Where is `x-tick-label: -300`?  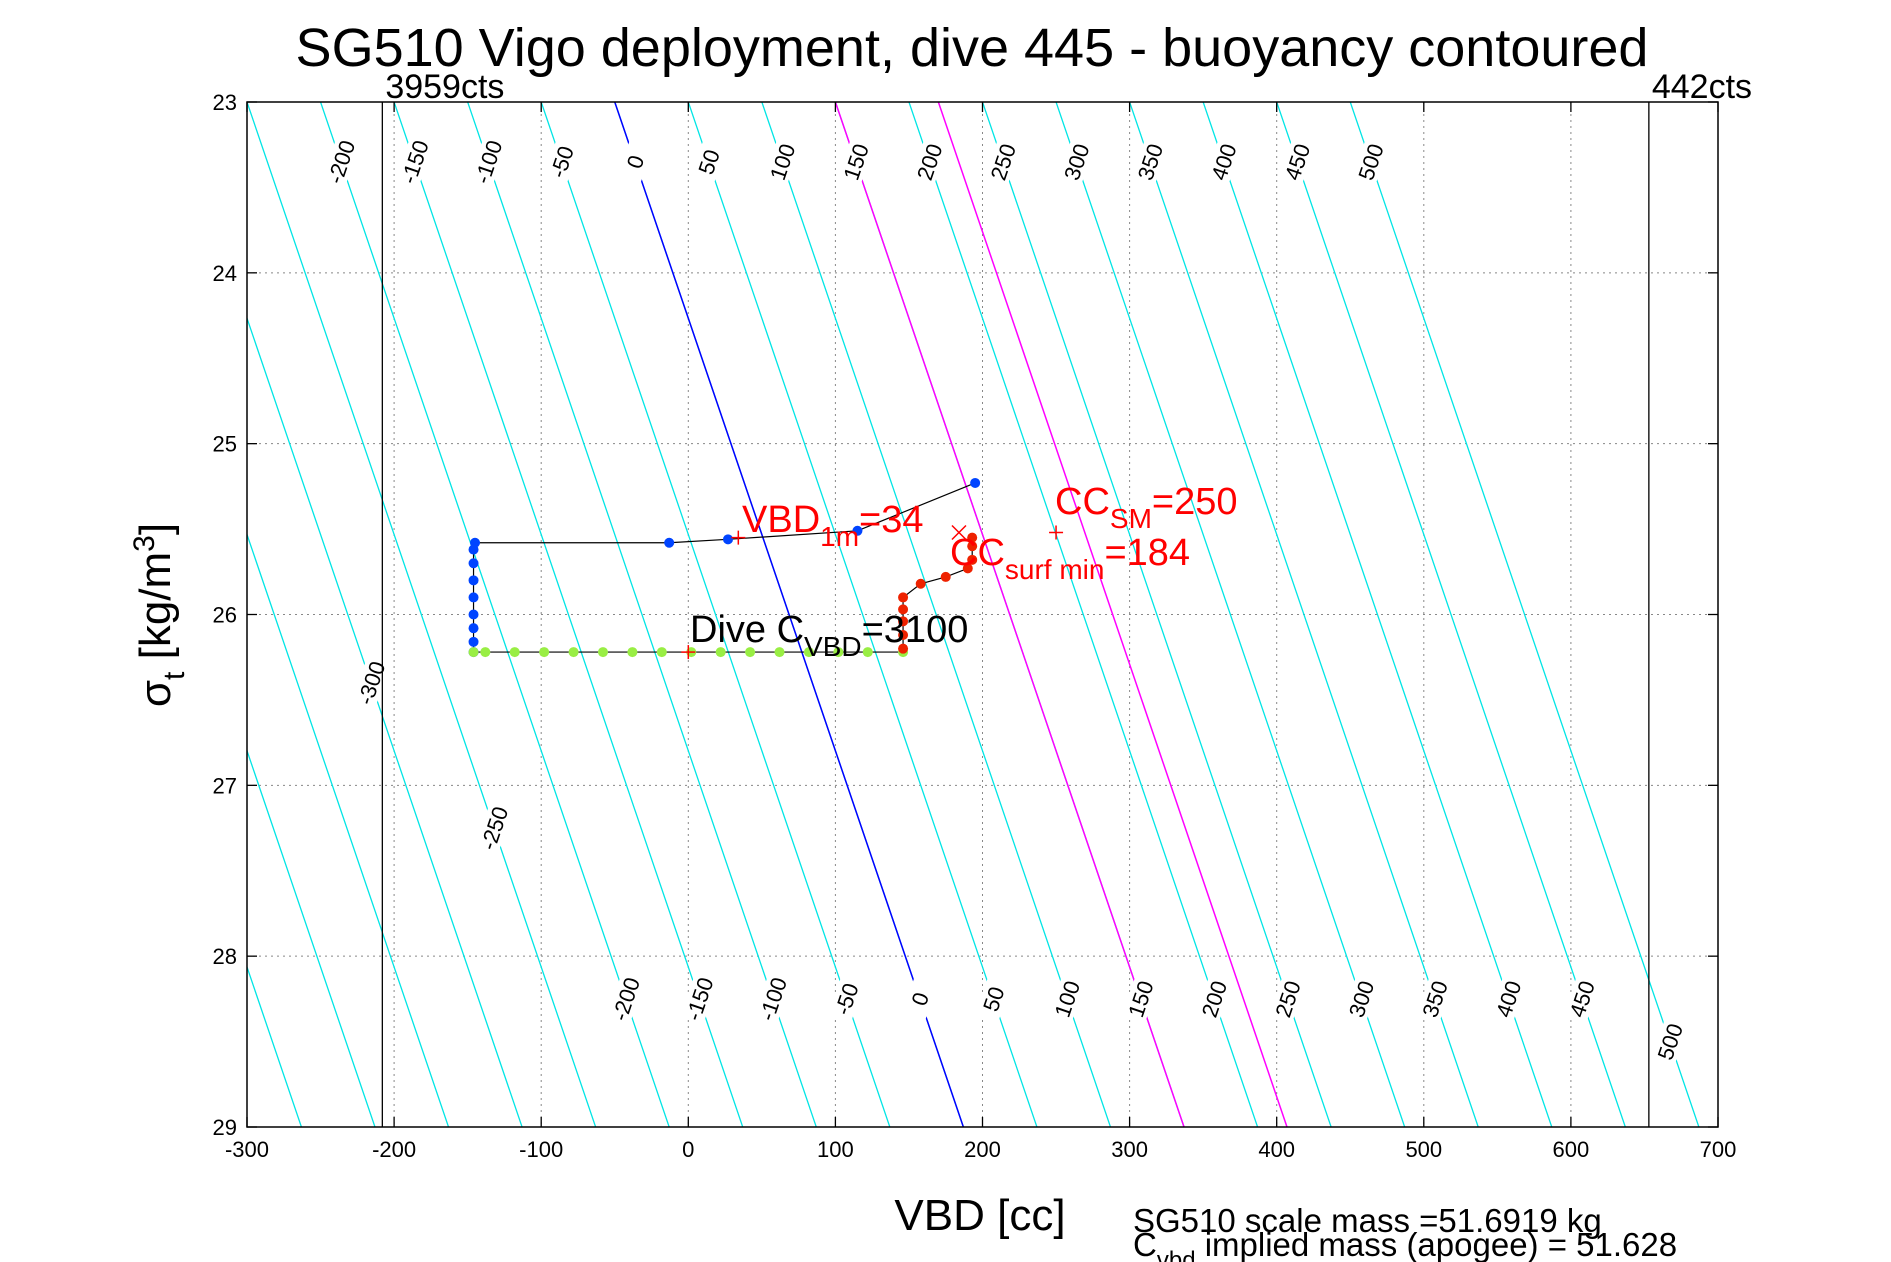
x-tick-label: -300 is located at coordinates (247, 1149).